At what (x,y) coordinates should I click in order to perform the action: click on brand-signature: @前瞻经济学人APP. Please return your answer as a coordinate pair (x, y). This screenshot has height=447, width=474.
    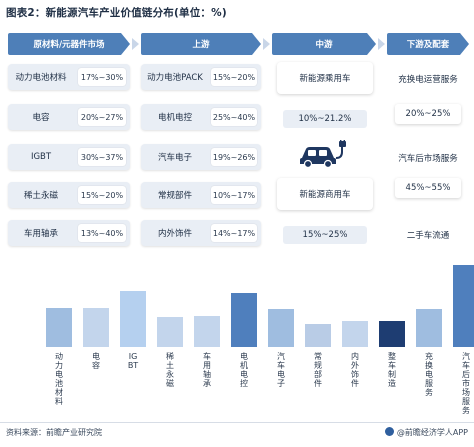
    Looking at the image, I should click on (426, 432).